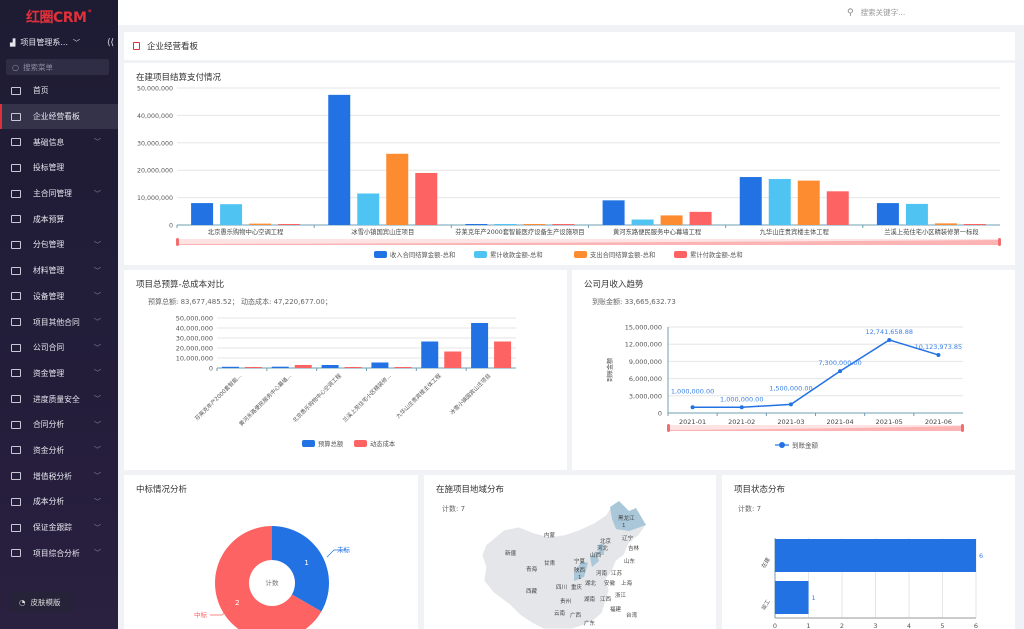 This screenshot has height=629, width=1024. What do you see at coordinates (41, 91) in the screenshot?
I see `sidebar-item-label: 首页` at bounding box center [41, 91].